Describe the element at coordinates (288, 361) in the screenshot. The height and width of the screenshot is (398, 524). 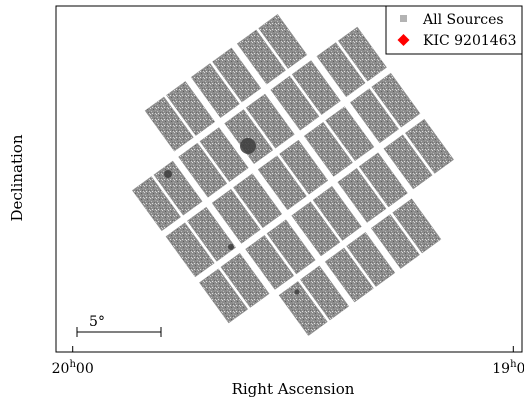
I see `x-axis-ticks: 20h00 19h00` at that location.